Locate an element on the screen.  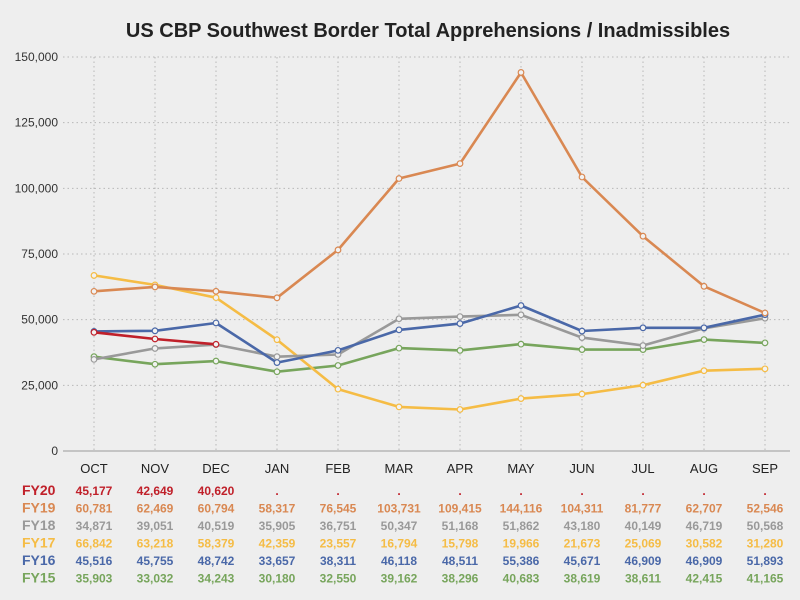
table-row-label: FY18 is located at coordinates (39, 525).